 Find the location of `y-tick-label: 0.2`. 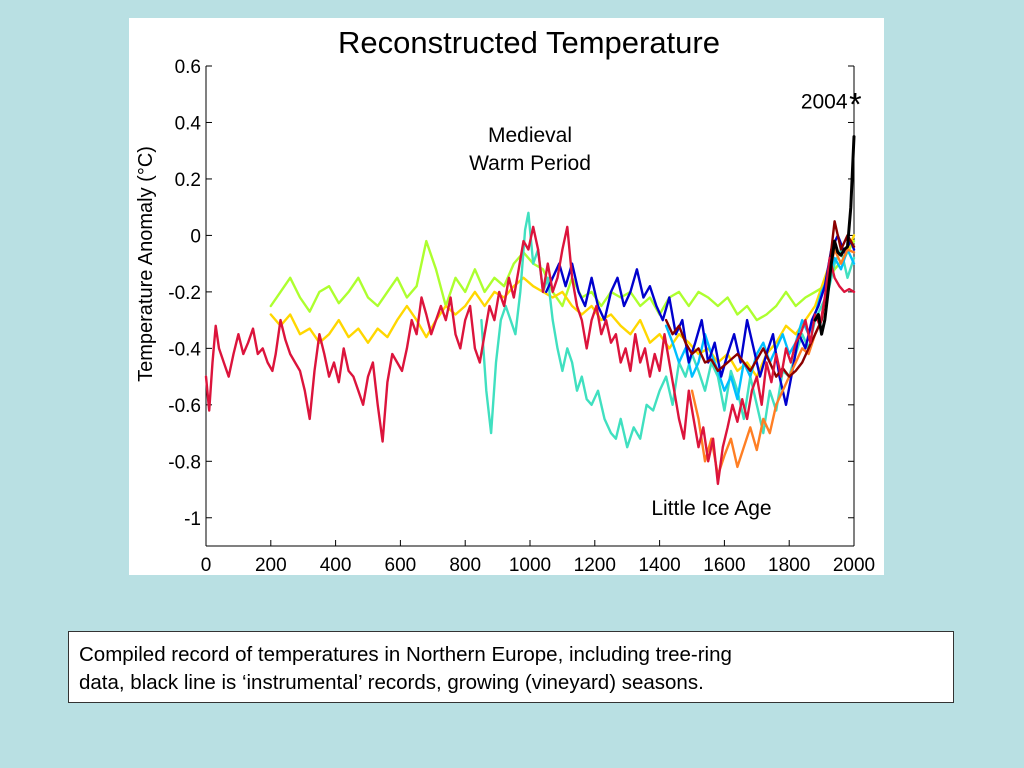

y-tick-label: 0.2 is located at coordinates (188, 180).